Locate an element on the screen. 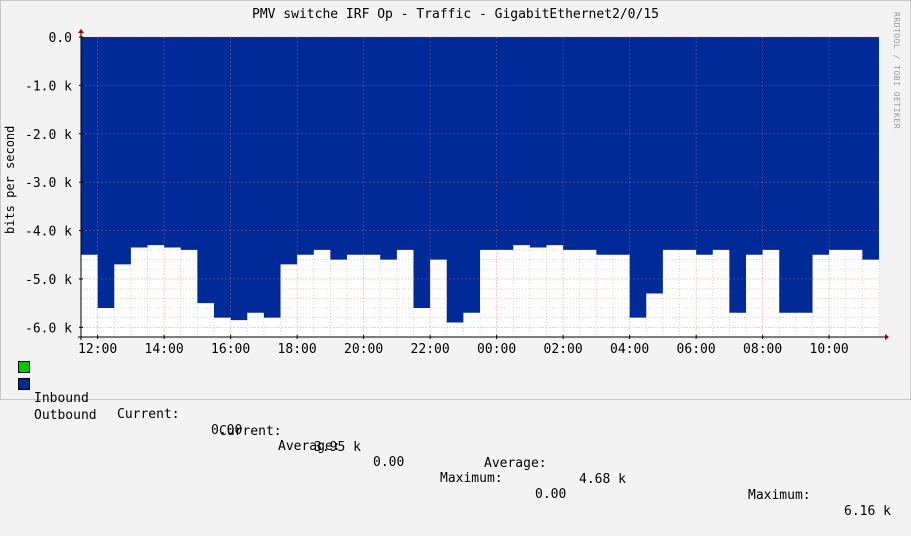 The width and height of the screenshot is (911, 536). x-tick-label: 18:00 is located at coordinates (297, 349).